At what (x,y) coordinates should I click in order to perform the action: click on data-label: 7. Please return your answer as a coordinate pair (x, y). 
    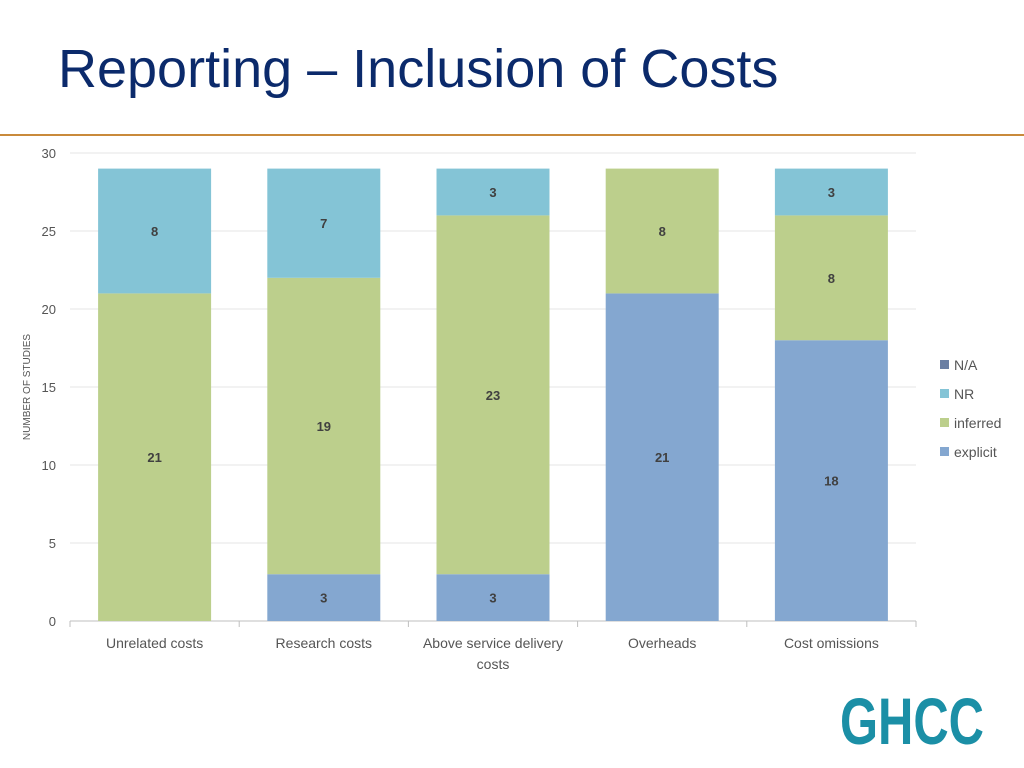
    Looking at the image, I should click on (323, 223).